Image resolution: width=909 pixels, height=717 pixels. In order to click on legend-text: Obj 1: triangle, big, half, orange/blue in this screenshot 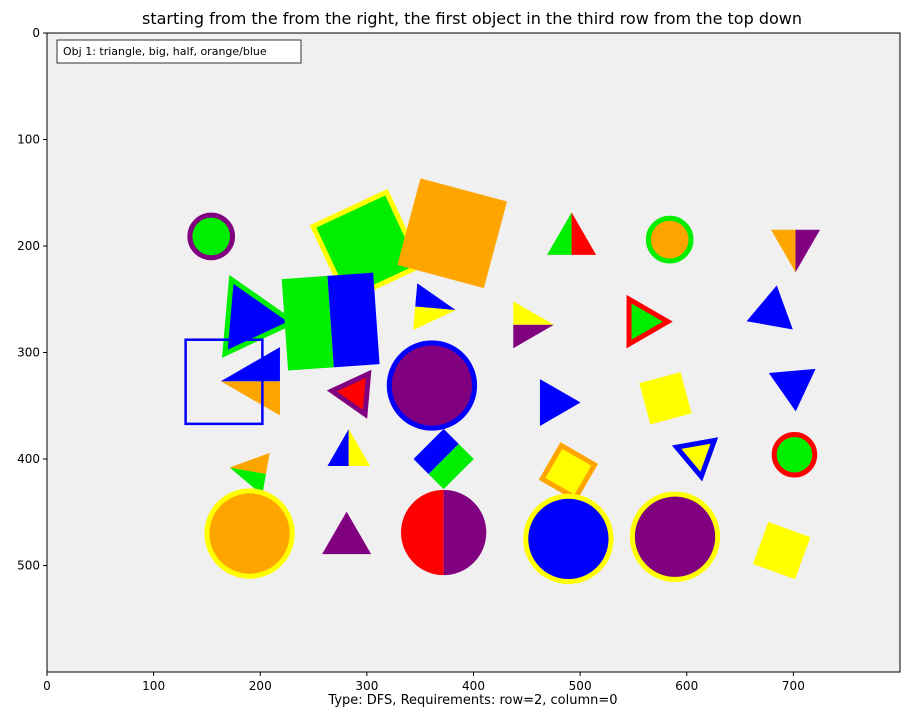, I will do `click(165, 51)`.